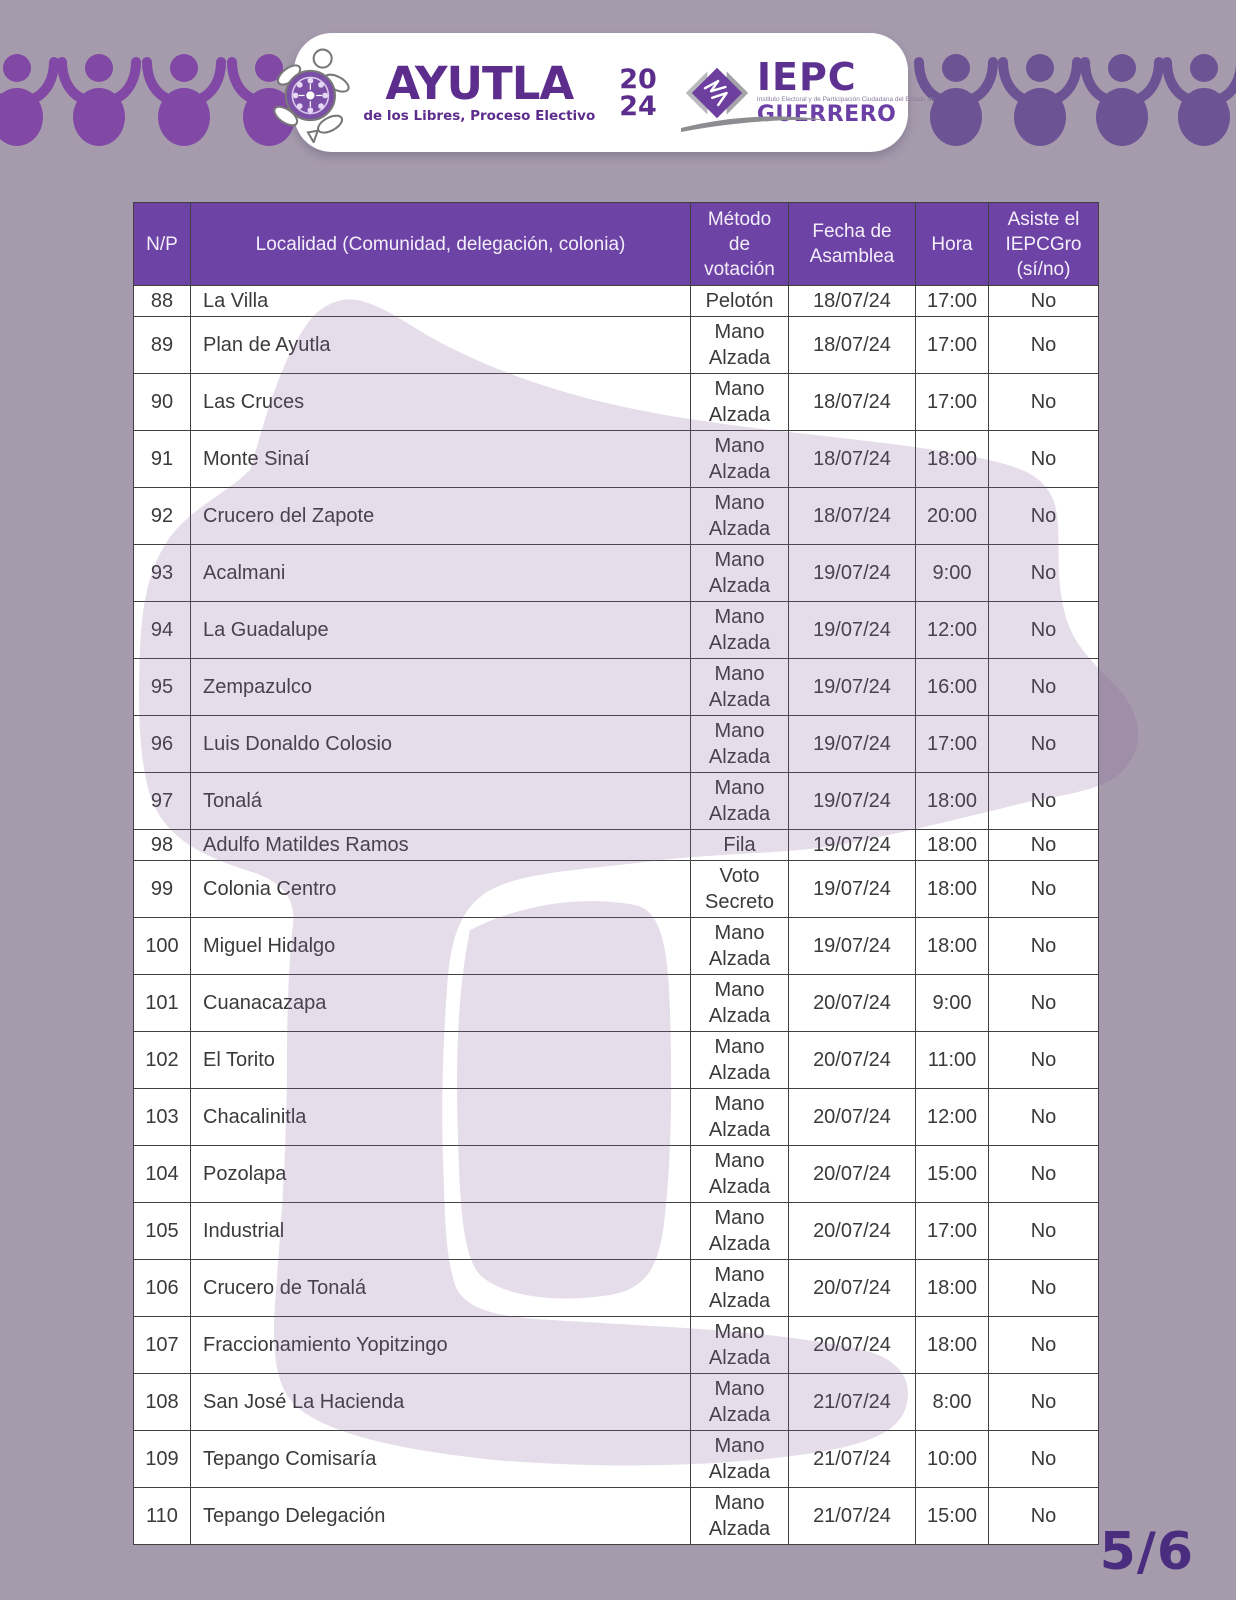 This screenshot has height=1600, width=1236. I want to click on table-row: 105 Industrial Mano Alzada 20/07/24 17:00 No, so click(616, 1231).